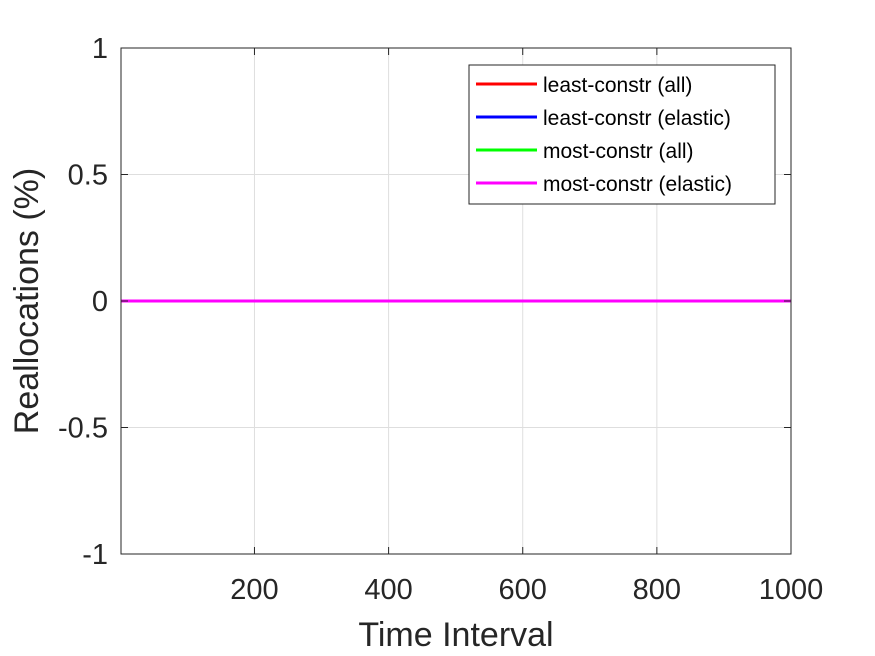 This screenshot has width=875, height=656. What do you see at coordinates (455, 635) in the screenshot?
I see `x-axis-label: Time Interval` at bounding box center [455, 635].